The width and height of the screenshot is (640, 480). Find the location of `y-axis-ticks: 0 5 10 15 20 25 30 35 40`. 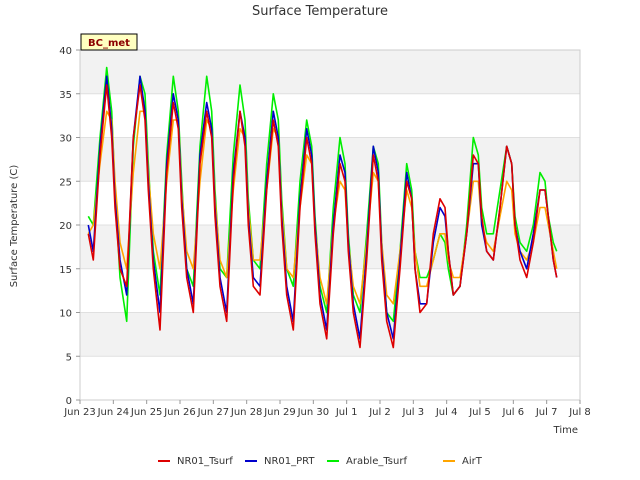

y-axis-ticks: 0 5 10 15 20 25 30 35 40 is located at coordinates (69, 226).